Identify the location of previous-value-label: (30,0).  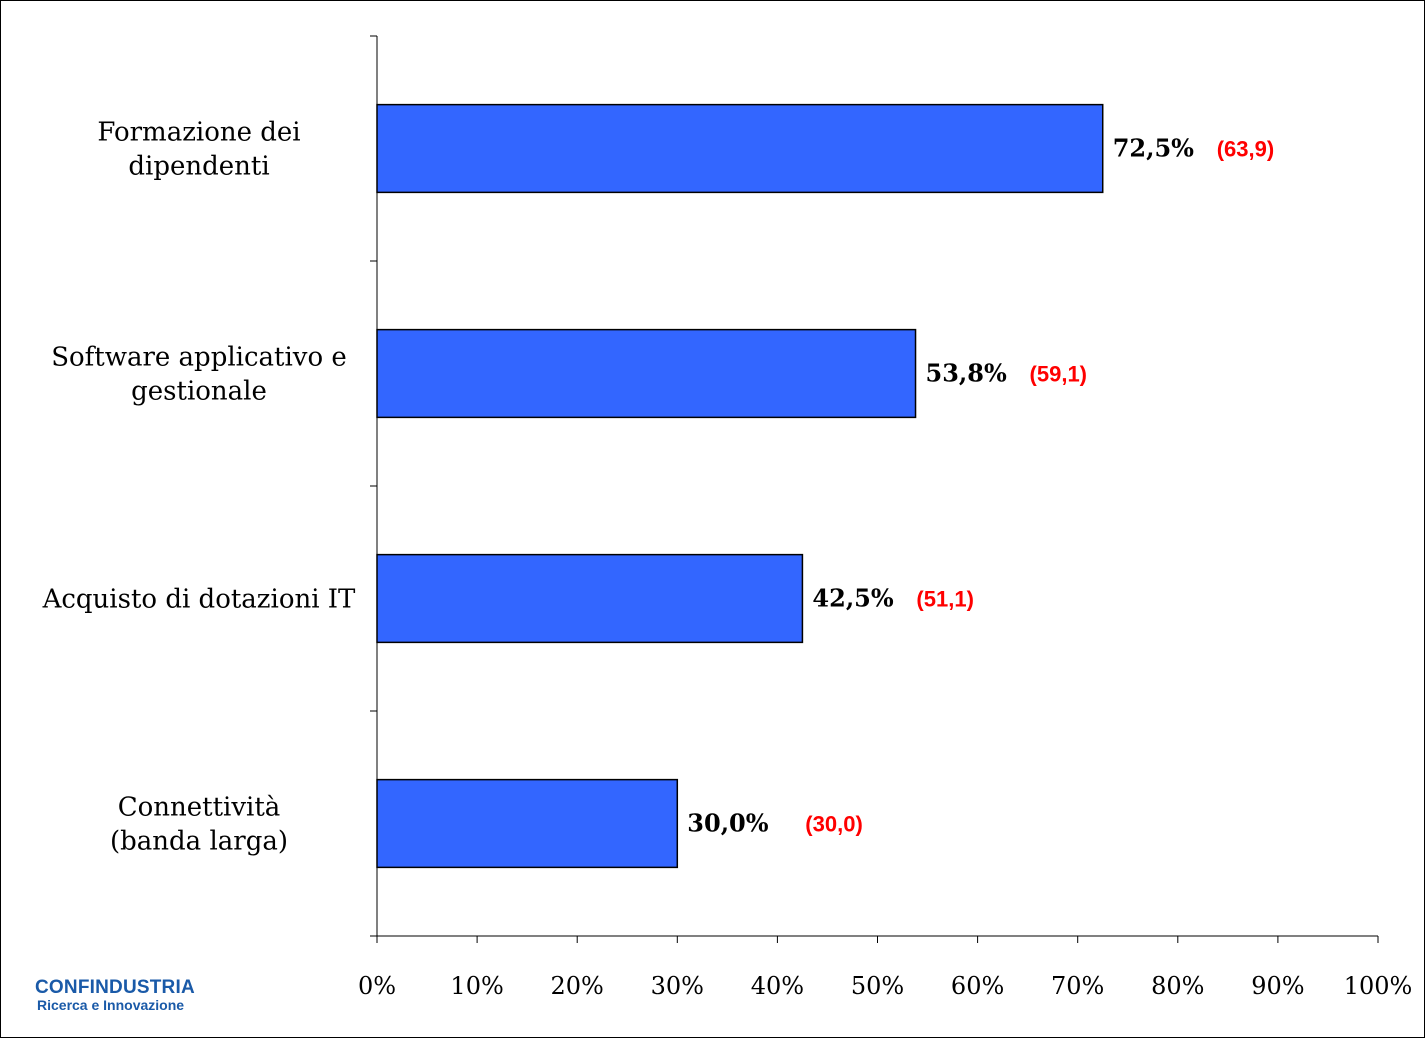
(833, 824).